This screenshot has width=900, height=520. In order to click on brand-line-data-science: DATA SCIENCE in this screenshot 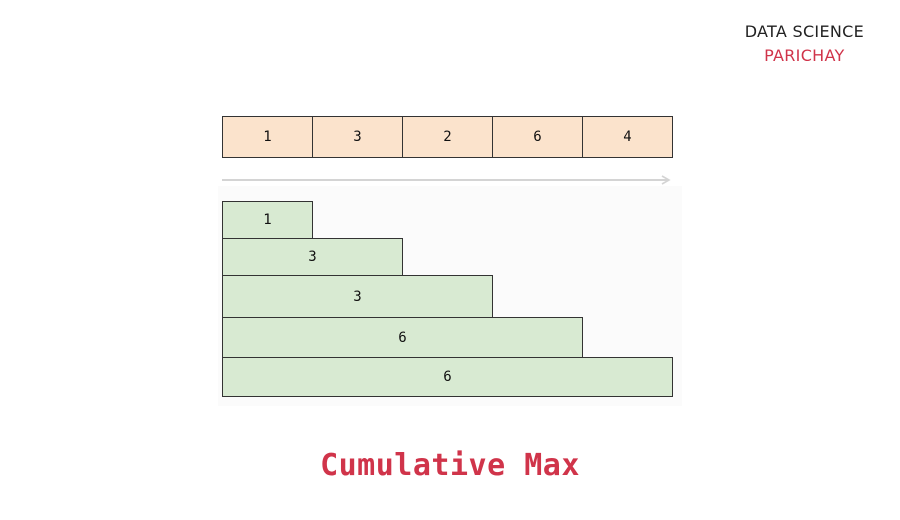, I will do `click(804, 31)`.